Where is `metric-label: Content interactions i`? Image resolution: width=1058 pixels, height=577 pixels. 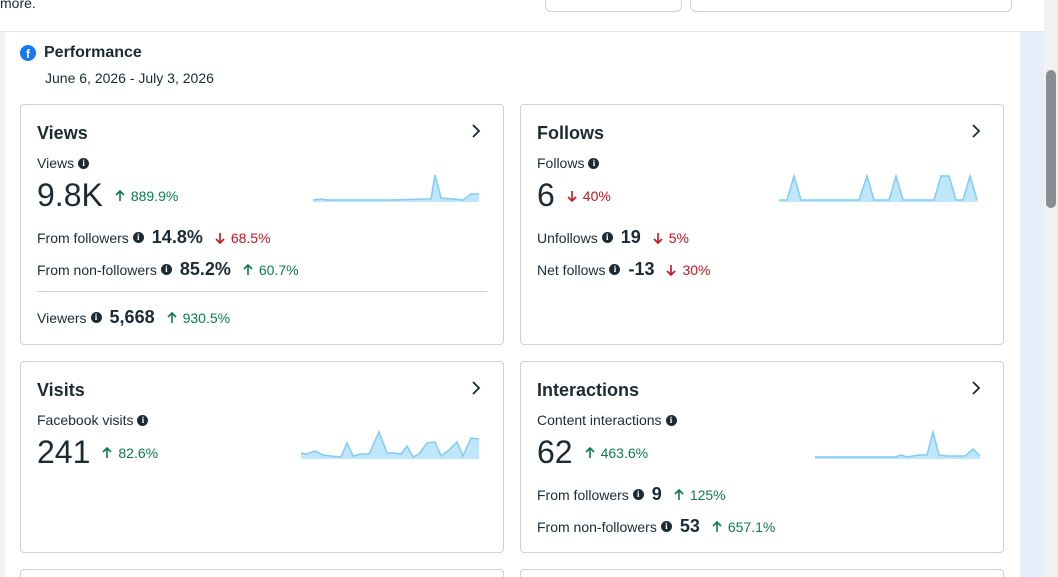 metric-label: Content interactions i is located at coordinates (607, 420).